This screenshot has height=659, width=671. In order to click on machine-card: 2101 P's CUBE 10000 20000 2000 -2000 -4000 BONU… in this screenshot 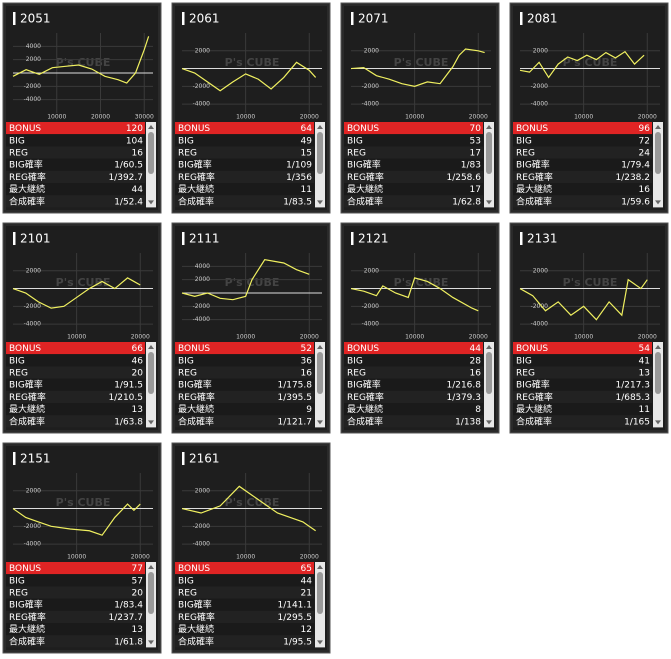, I will do `click(82, 328)`.